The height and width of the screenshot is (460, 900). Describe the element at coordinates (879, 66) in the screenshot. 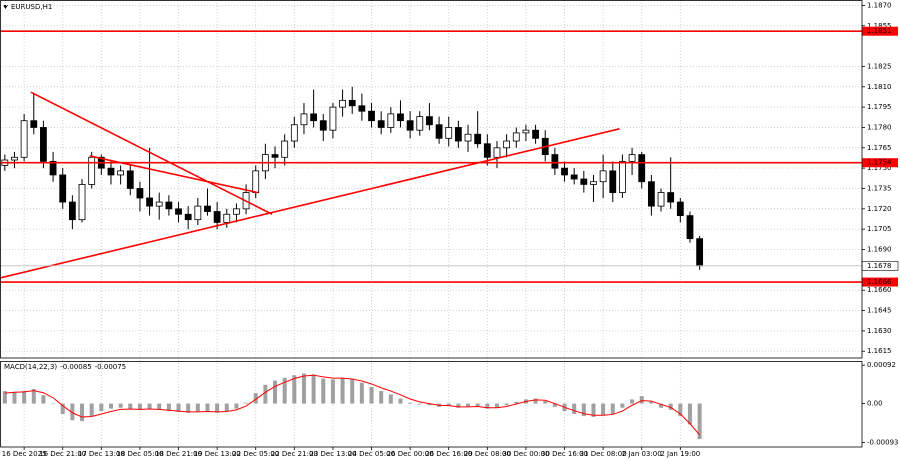

I see `y-tick-label: 1.1825` at that location.